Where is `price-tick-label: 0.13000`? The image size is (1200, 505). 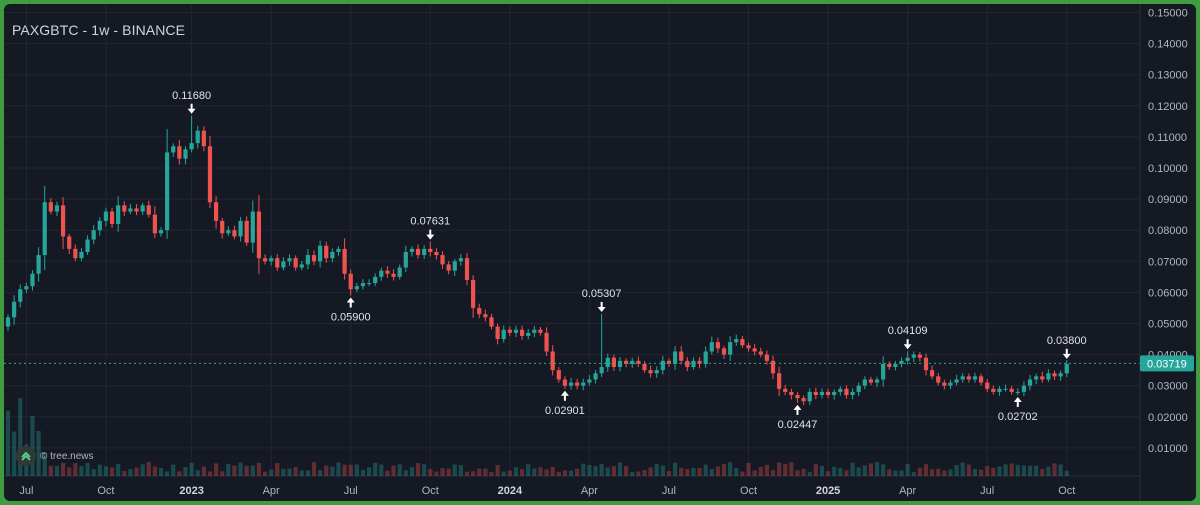 price-tick-label: 0.13000 is located at coordinates (1168, 76).